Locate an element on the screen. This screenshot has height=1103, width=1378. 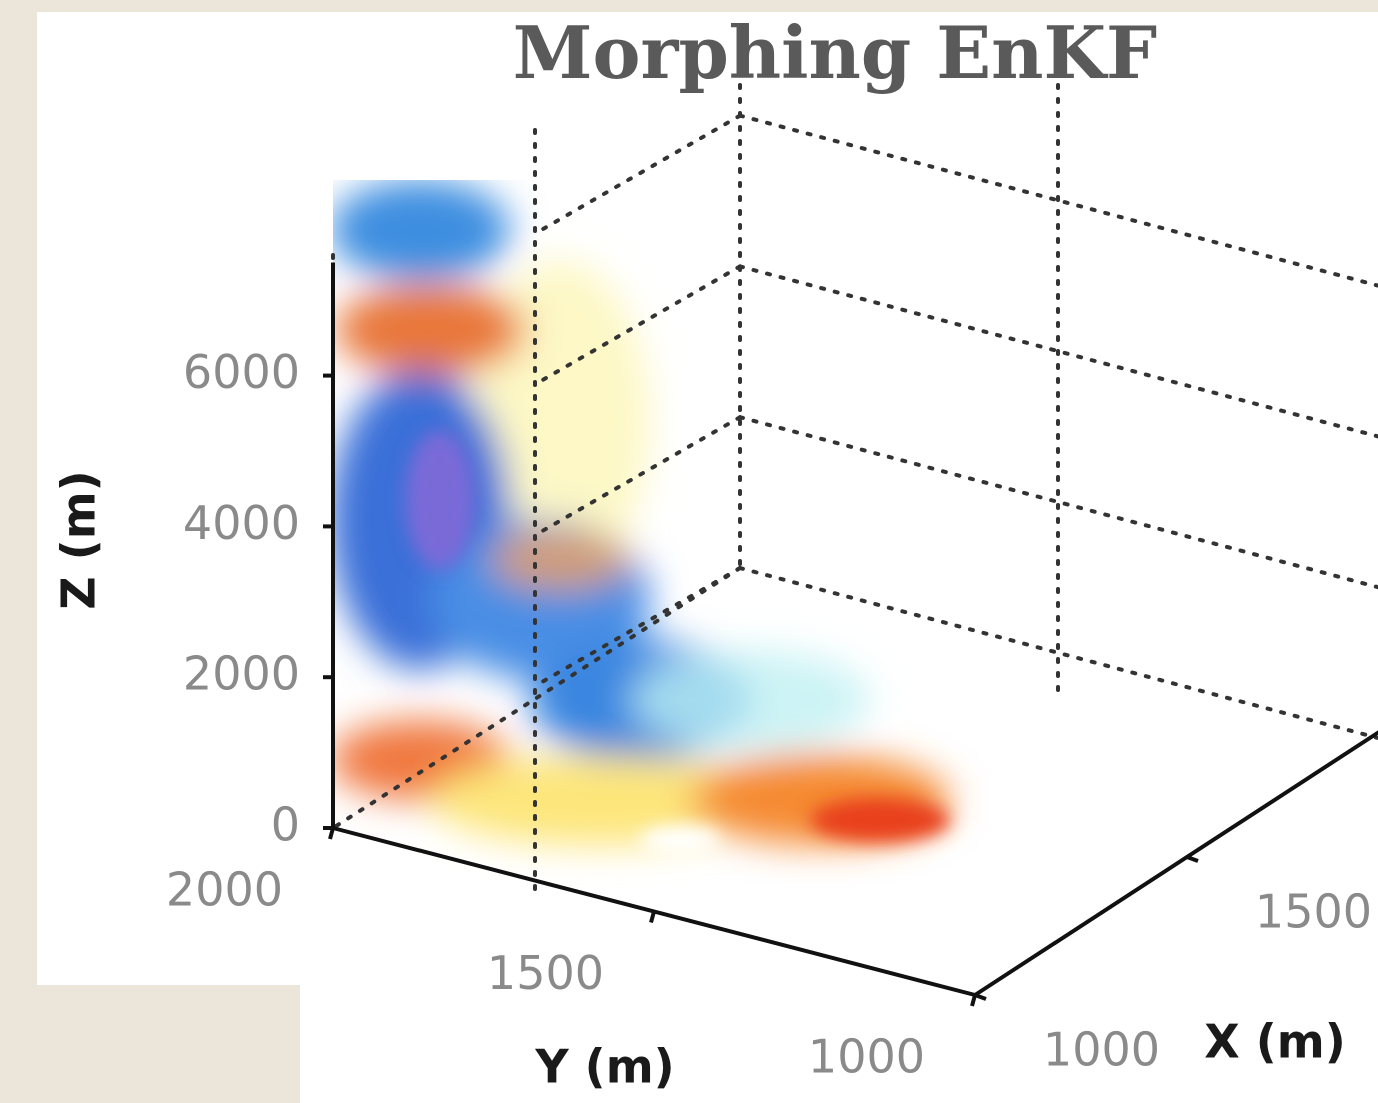
x-tick-label: 1000 is located at coordinates (1101, 1050).